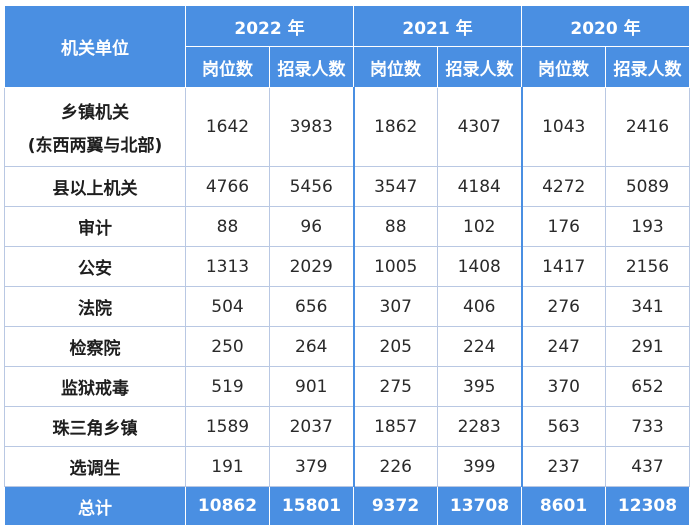 The width and height of the screenshot is (700, 527). Describe the element at coordinates (605, 26) in the screenshot. I see `header-year-2020: 2020 年` at that location.